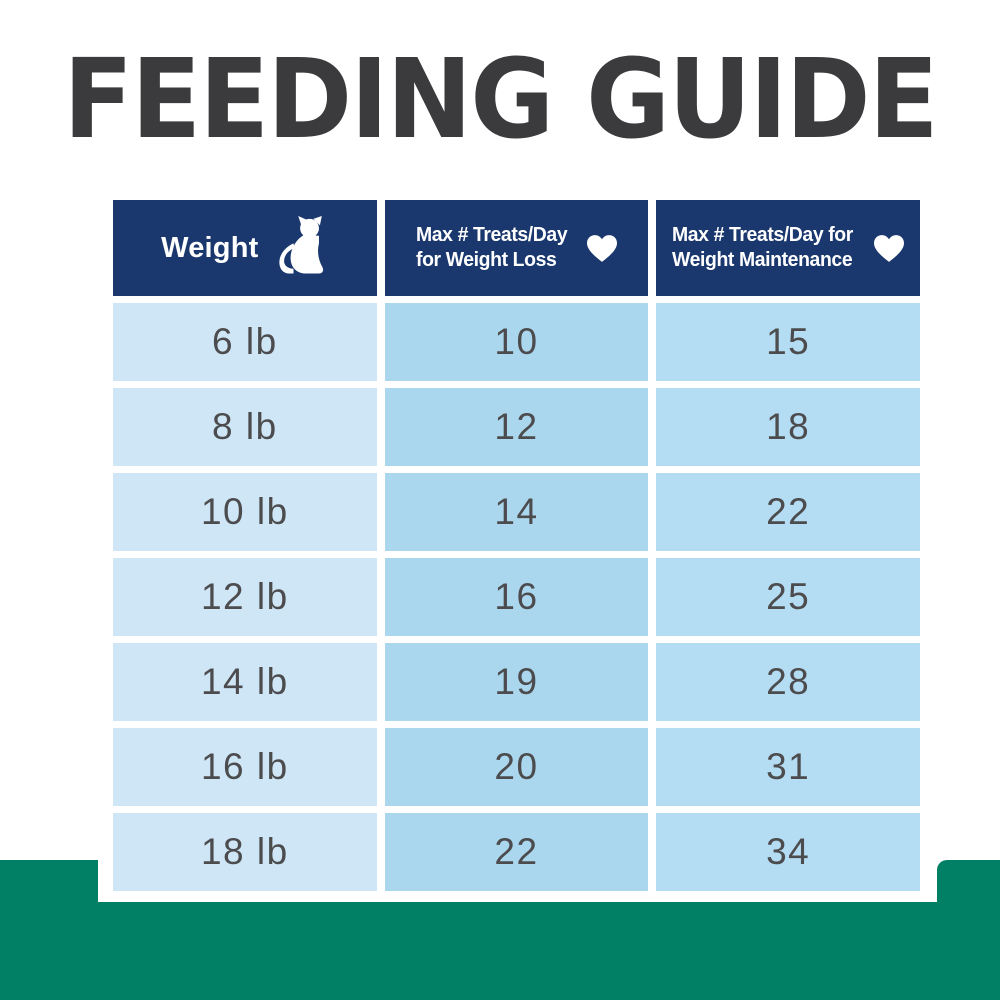 The height and width of the screenshot is (1000, 1000). Describe the element at coordinates (516, 512) in the screenshot. I see `treats-loss-cell: 14` at that location.